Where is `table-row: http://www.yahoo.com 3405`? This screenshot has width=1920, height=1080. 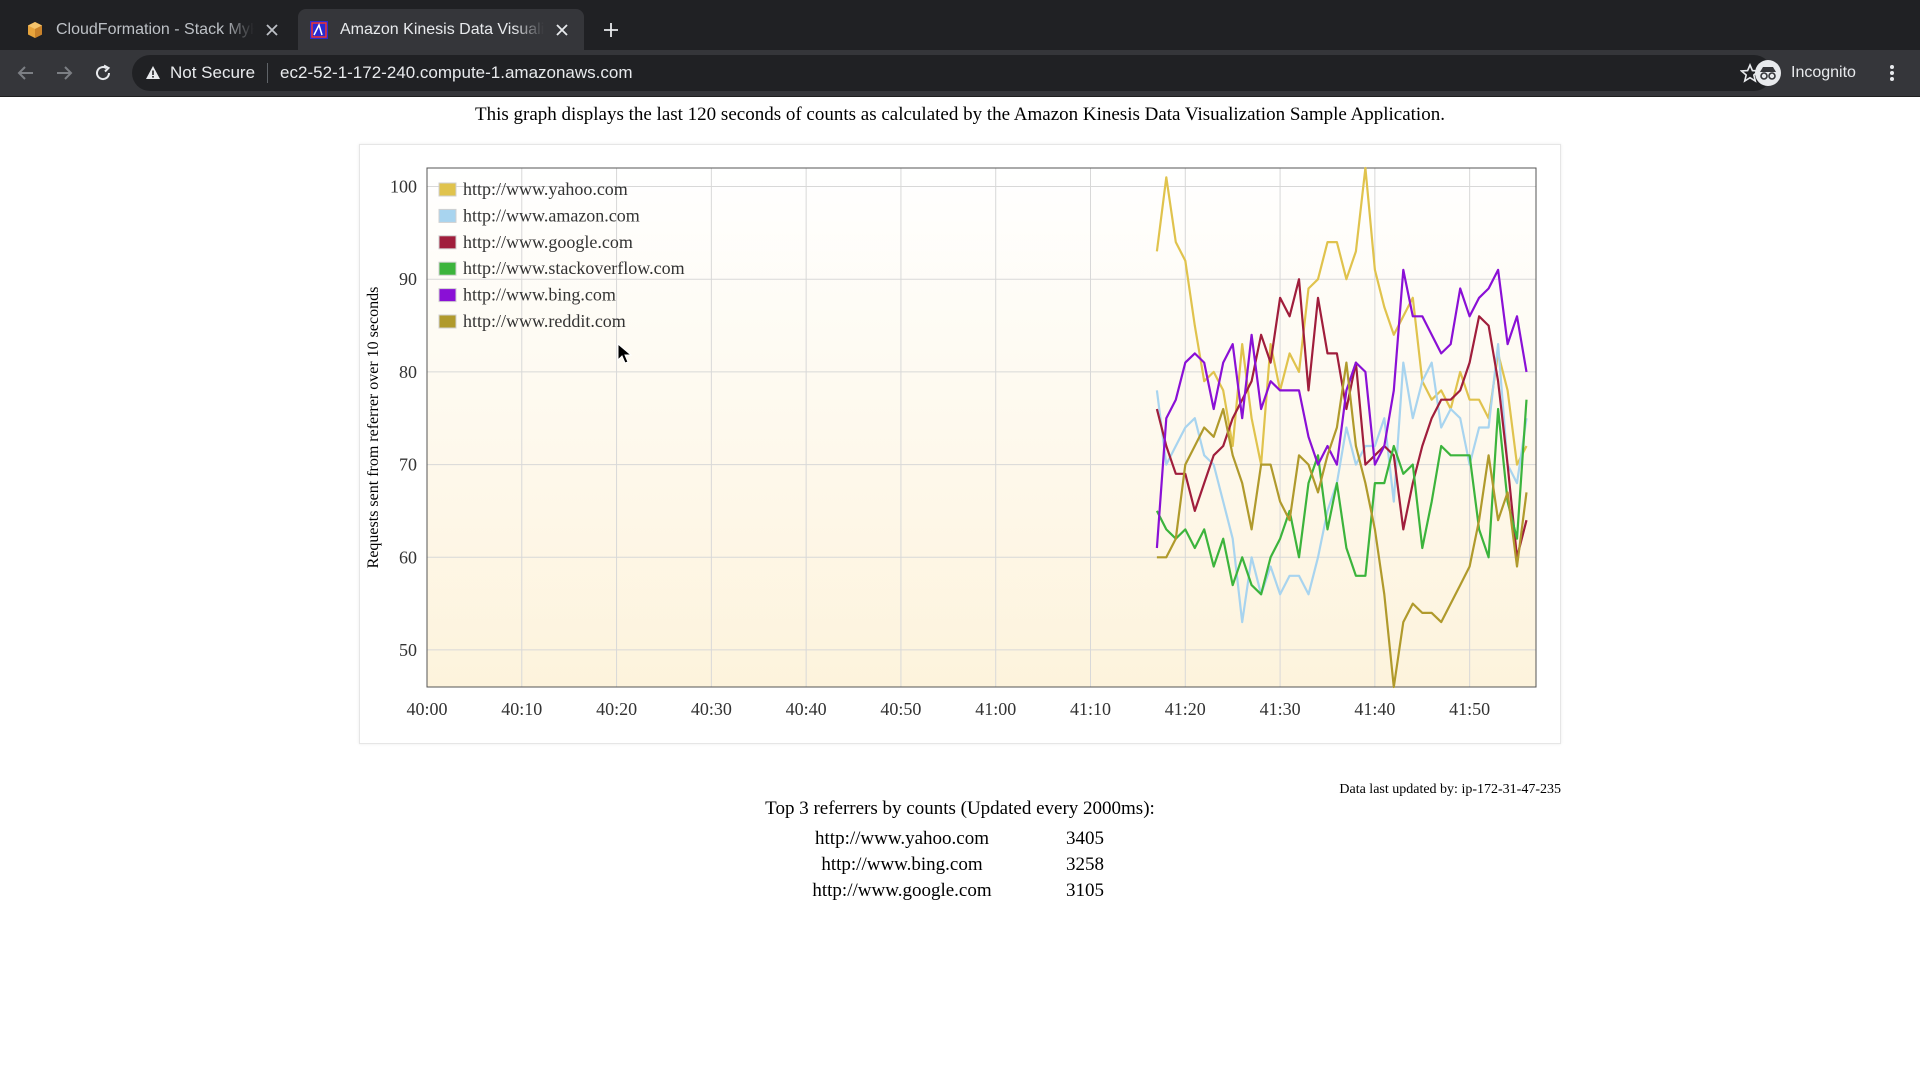 table-row: http://www.yahoo.com 3405 is located at coordinates (960, 839).